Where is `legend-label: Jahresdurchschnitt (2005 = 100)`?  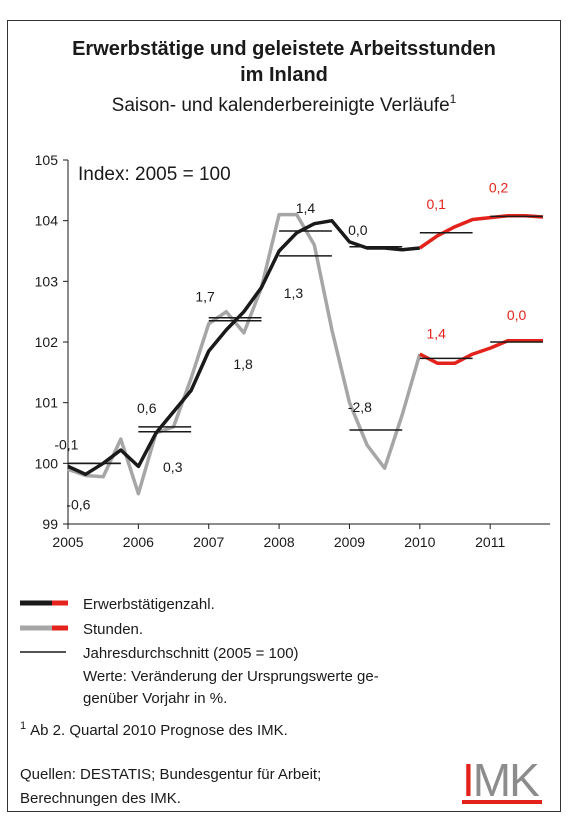
legend-label: Jahresdurchschnitt (2005 = 100) is located at coordinates (191, 653).